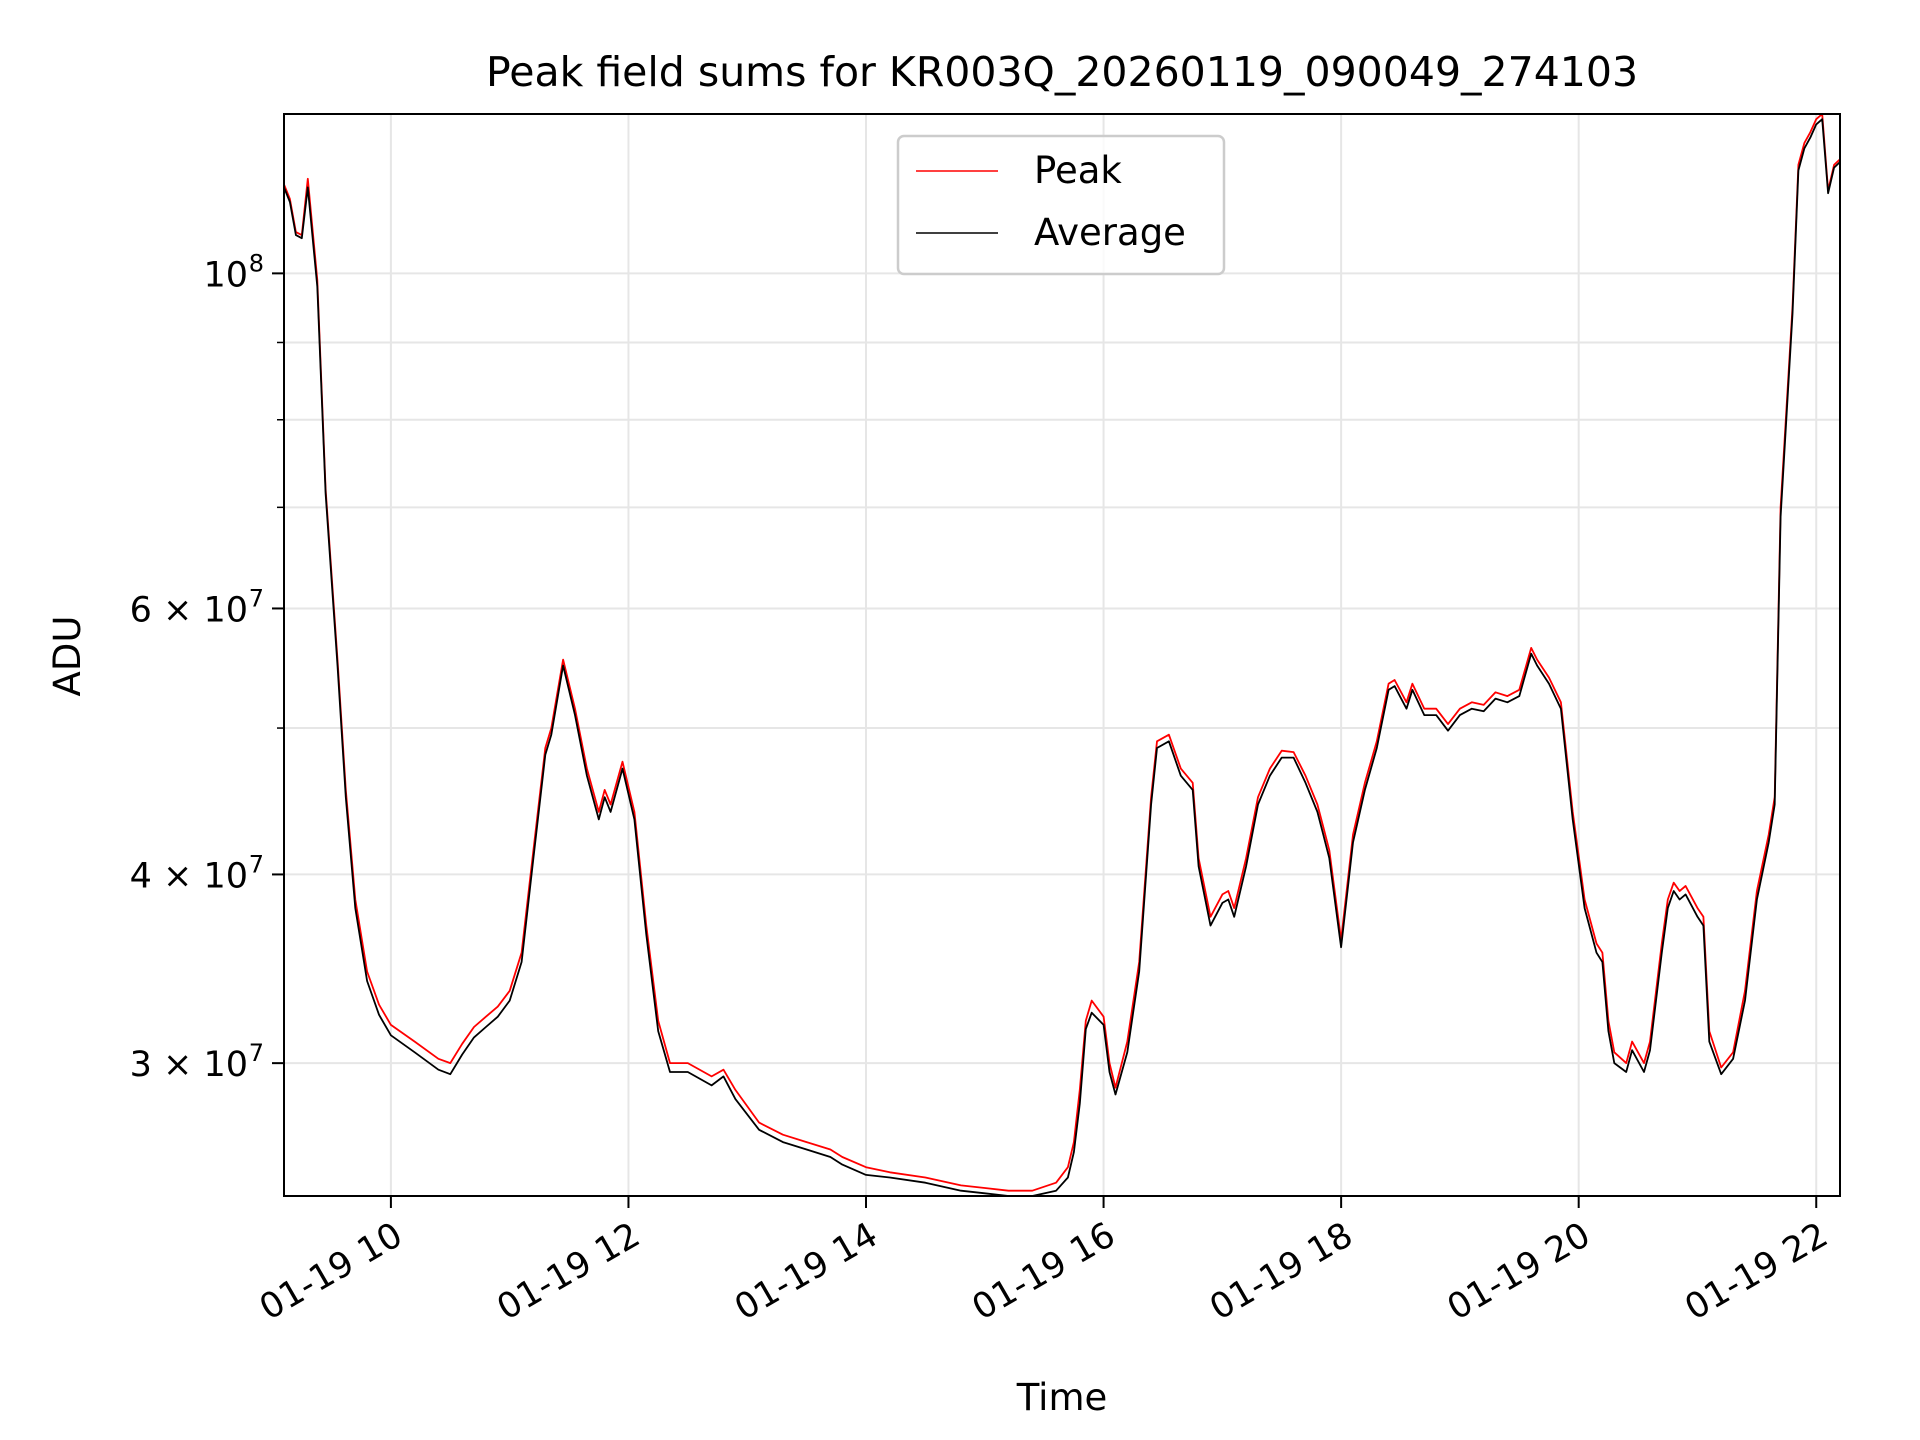 Image resolution: width=1920 pixels, height=1440 pixels. What do you see at coordinates (189, 1065) in the screenshot?
I see `y-tick-label-base: 3 × 10` at bounding box center [189, 1065].